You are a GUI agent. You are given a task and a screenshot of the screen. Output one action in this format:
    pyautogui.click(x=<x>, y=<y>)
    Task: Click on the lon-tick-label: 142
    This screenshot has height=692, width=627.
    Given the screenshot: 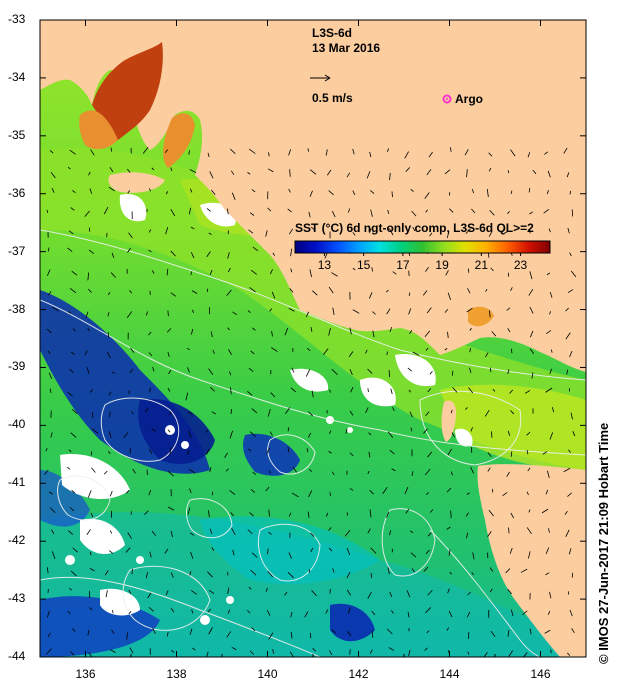 What is the action you would take?
    pyautogui.click(x=358, y=674)
    